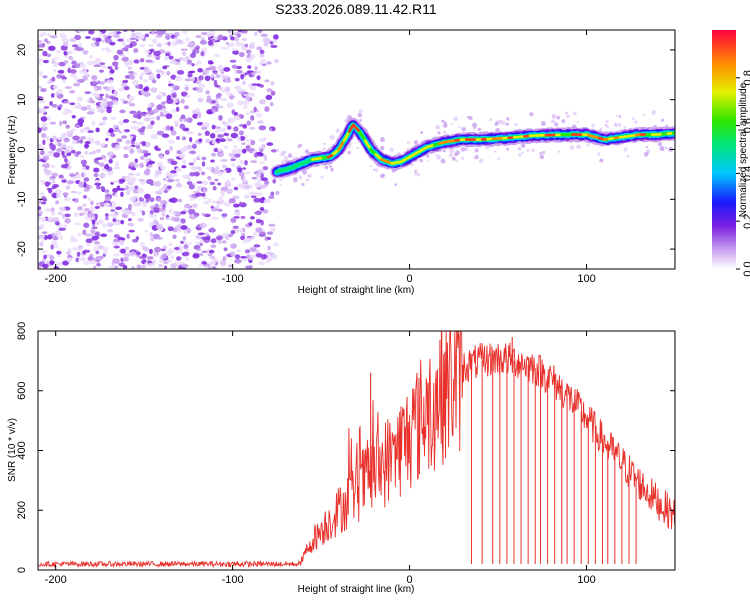 This screenshot has width=750, height=600. What do you see at coordinates (22, 570) in the screenshot?
I see `snr-ytick-label: 0` at bounding box center [22, 570].